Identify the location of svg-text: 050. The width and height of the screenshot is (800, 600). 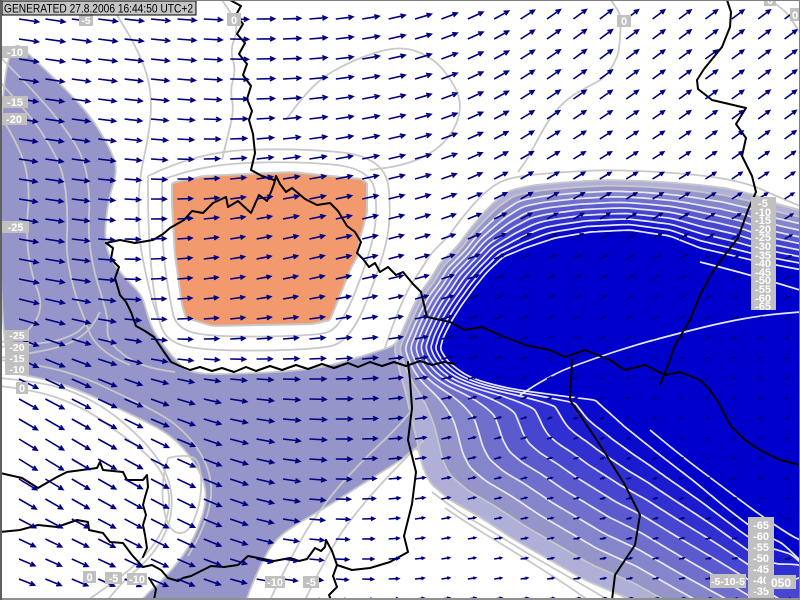
(781, 583).